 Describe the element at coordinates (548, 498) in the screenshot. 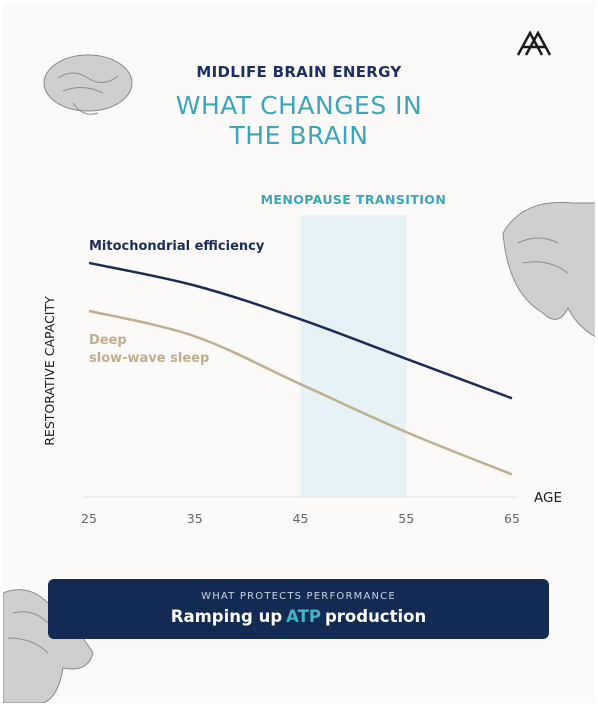

I see `x-axis-label: AGE` at that location.